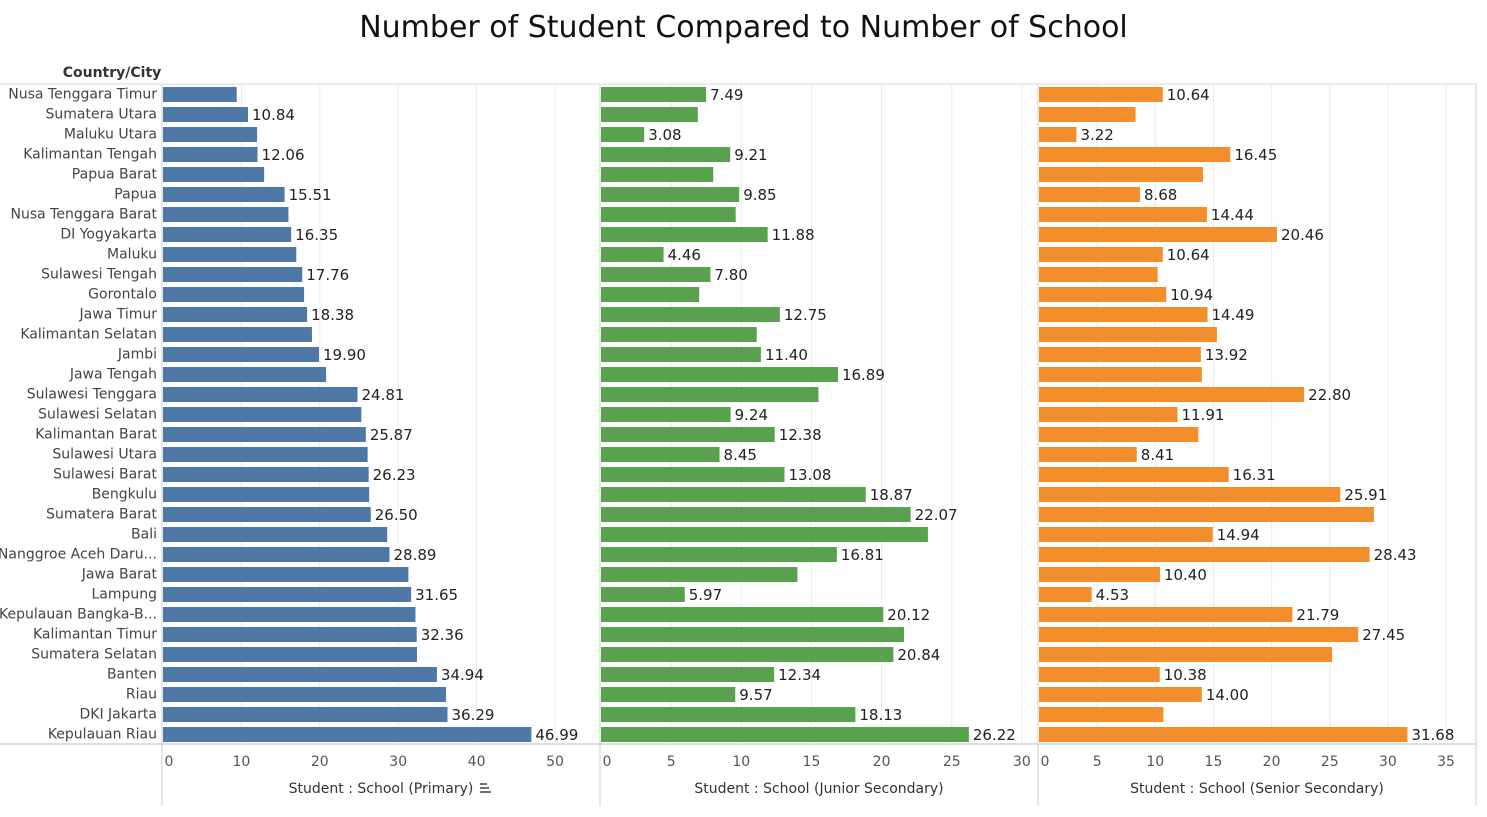 This screenshot has height=817, width=1487. What do you see at coordinates (1446, 762) in the screenshot?
I see `x-tick-label: 35` at bounding box center [1446, 762].